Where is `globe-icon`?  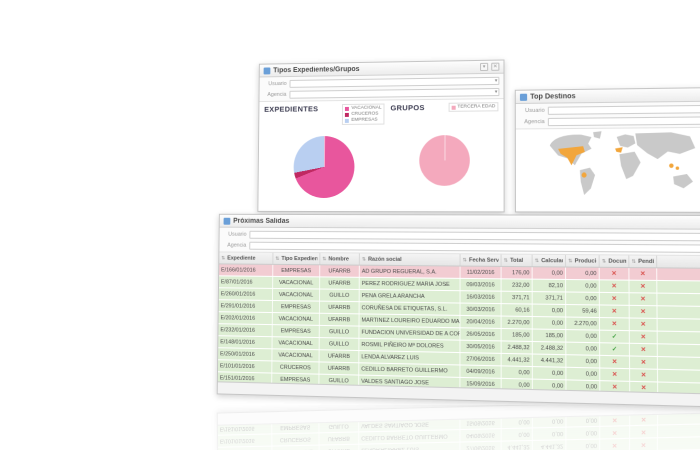 globe-icon is located at coordinates (523, 97).